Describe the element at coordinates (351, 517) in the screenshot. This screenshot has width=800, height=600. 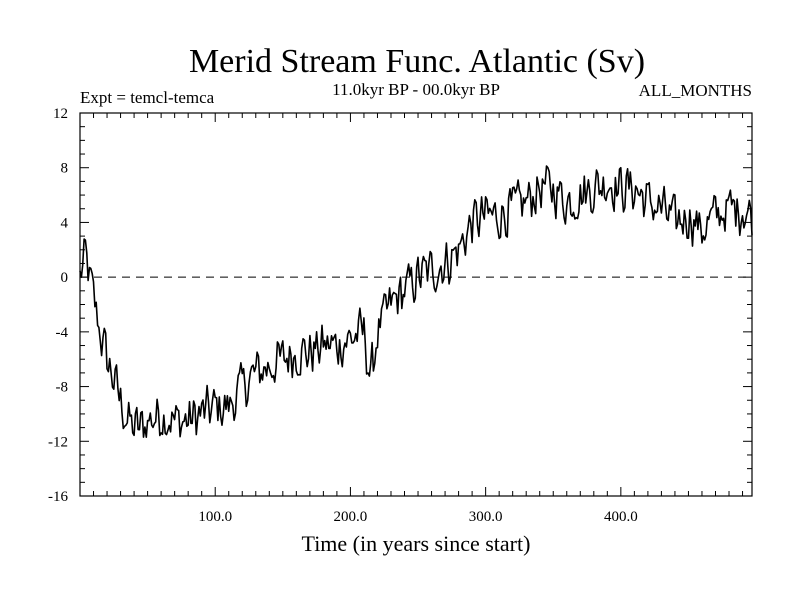
I see `x-tick-label: 200.0` at that location.